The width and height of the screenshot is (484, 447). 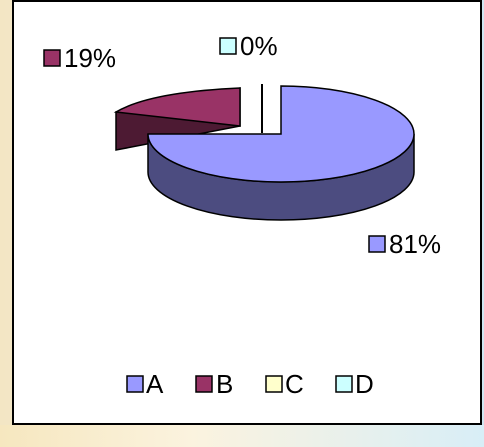 What do you see at coordinates (177, 107) in the screenshot?
I see `pie-slice-b-top` at bounding box center [177, 107].